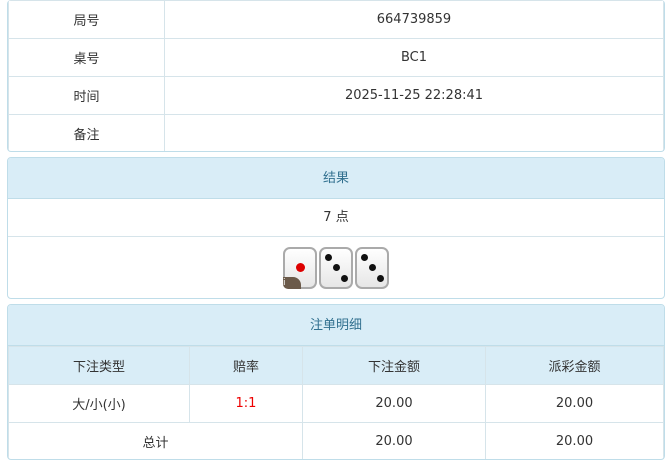 The image size is (670, 460). I want to click on round-value: 664739859, so click(414, 20).